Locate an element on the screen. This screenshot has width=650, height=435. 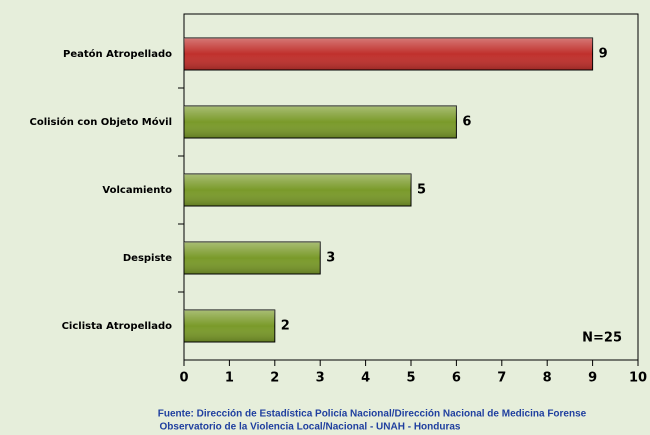
x-tick-label: 1 is located at coordinates (229, 378).